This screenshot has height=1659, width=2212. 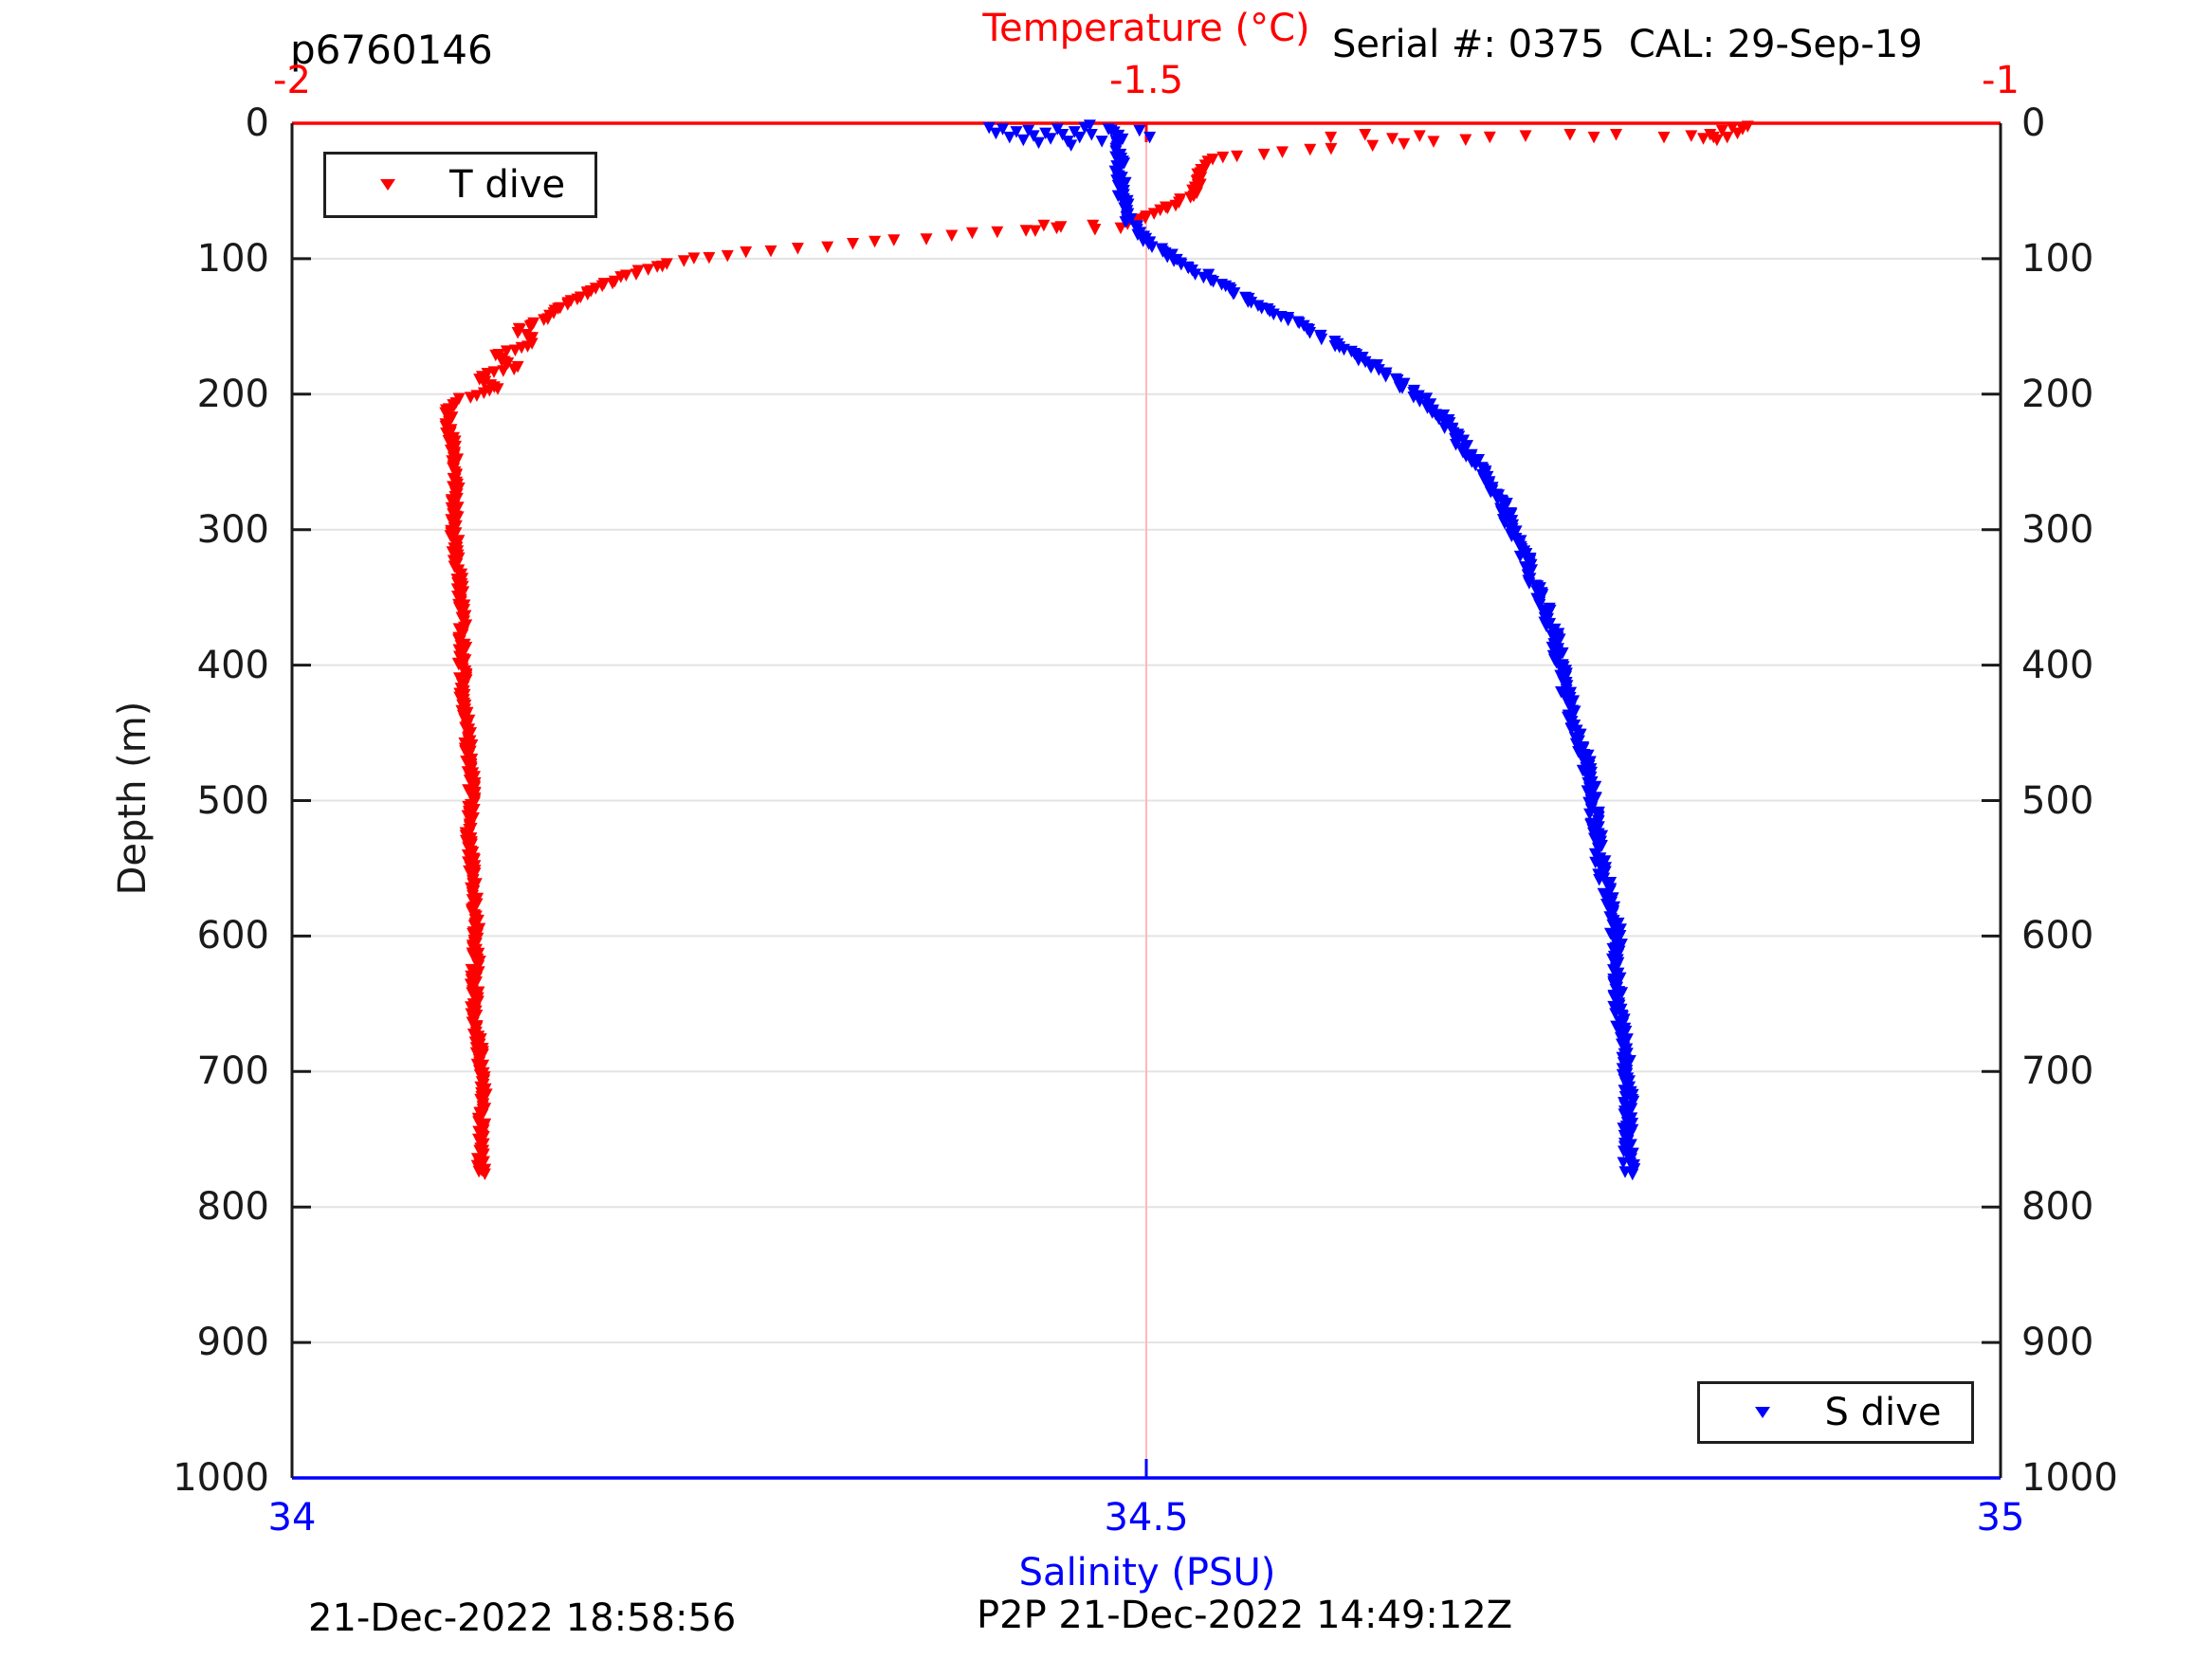 I want to click on salinity-axis-label: Salinity (PSU), so click(x=1147, y=1573).